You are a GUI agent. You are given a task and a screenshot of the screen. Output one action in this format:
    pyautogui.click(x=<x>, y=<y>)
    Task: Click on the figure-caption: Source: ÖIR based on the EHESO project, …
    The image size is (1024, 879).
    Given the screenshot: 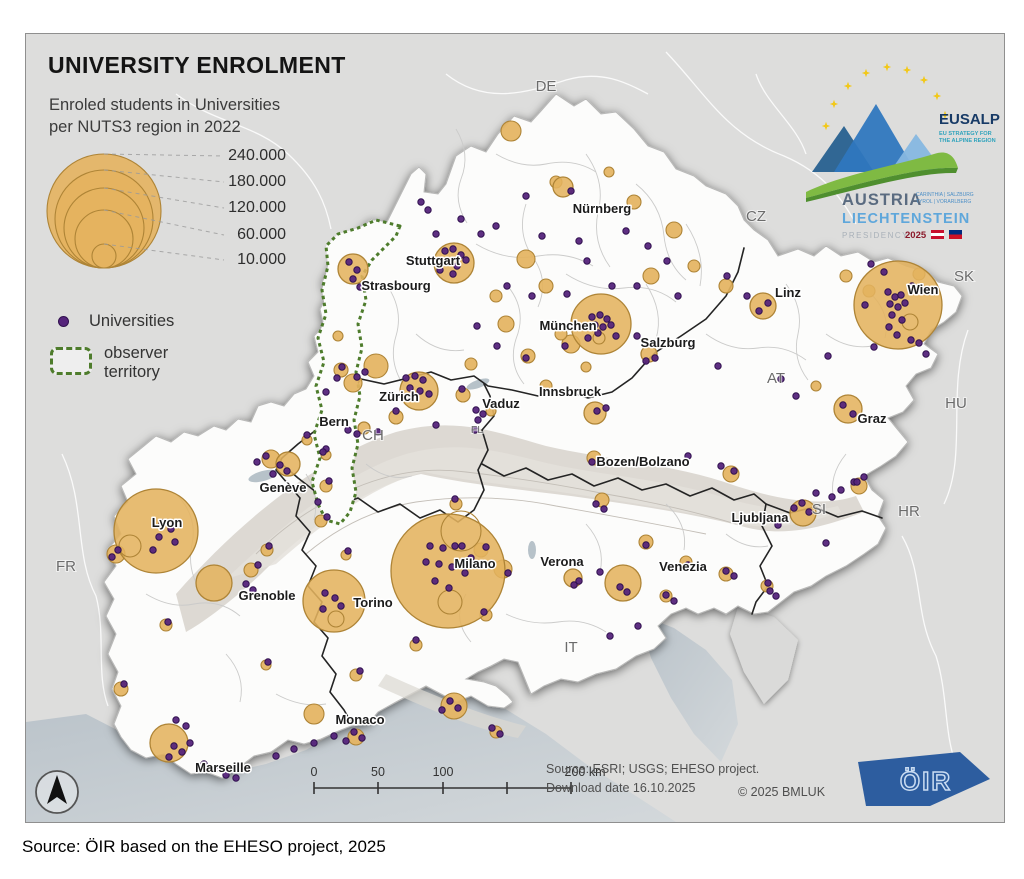 What is the action you would take?
    pyautogui.click(x=204, y=846)
    